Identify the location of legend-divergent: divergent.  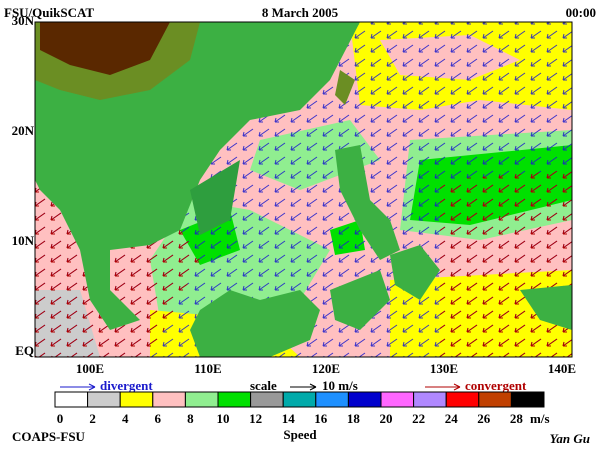
(126, 385).